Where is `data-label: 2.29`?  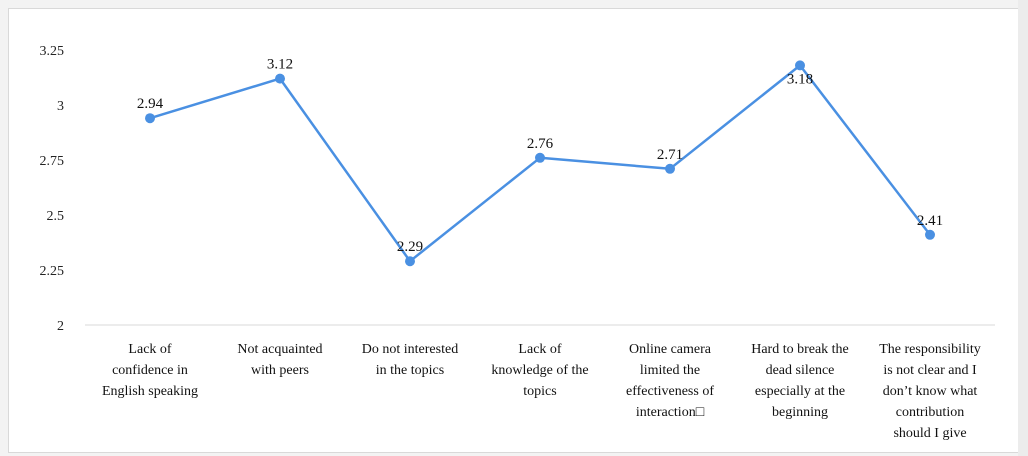 data-label: 2.29 is located at coordinates (410, 247).